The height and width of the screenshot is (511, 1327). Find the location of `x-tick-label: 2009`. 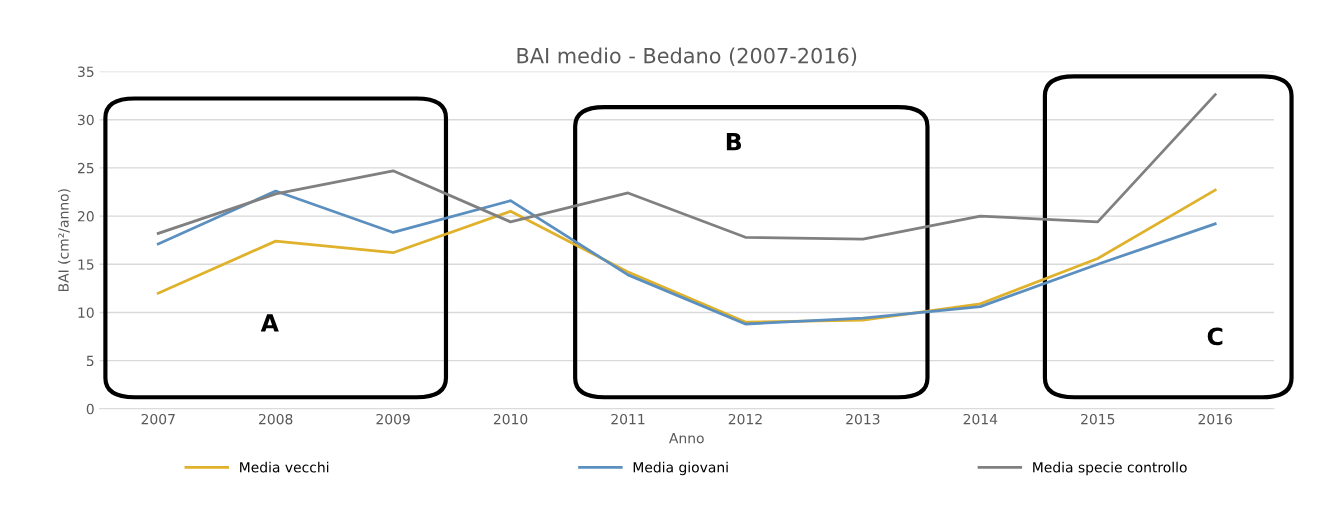

x-tick-label: 2009 is located at coordinates (393, 419).